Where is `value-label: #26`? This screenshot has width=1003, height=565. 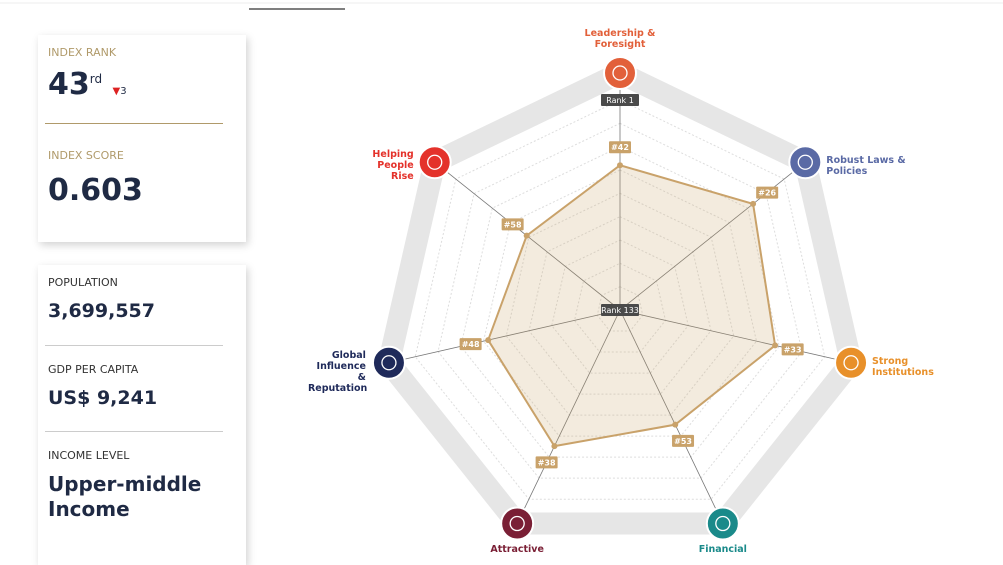 value-label: #26 is located at coordinates (767, 193).